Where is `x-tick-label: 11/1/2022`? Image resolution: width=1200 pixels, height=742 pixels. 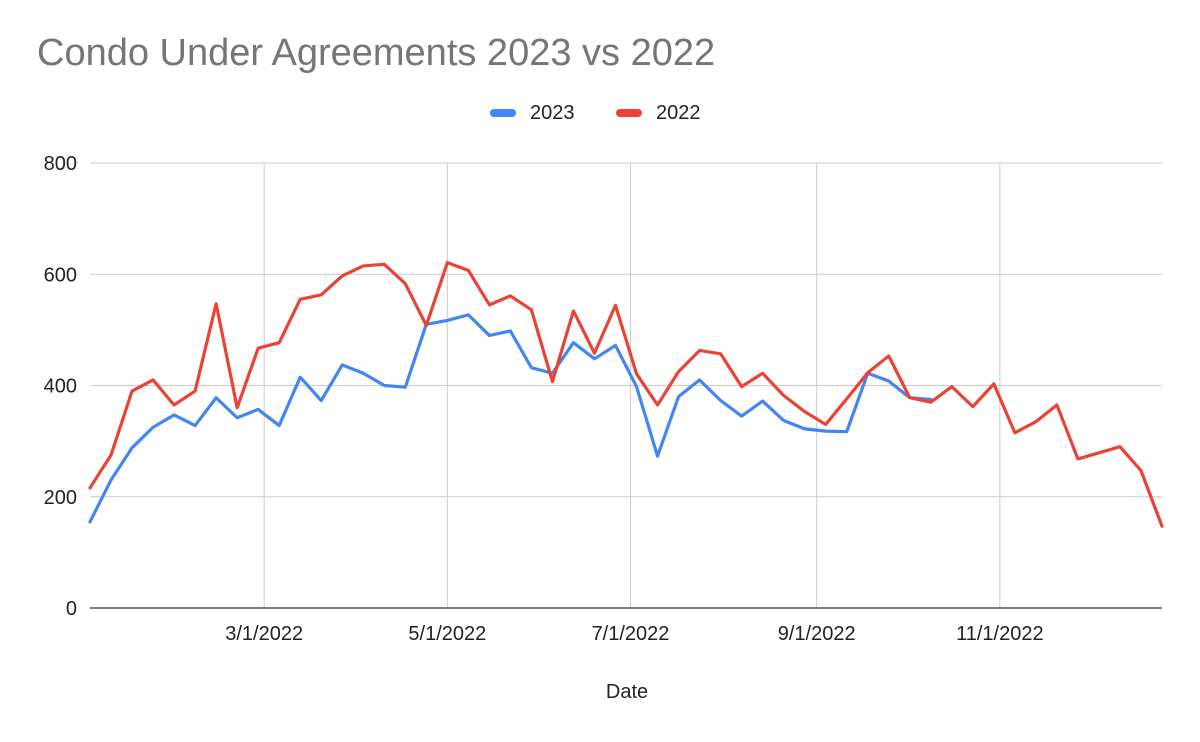 x-tick-label: 11/1/2022 is located at coordinates (1000, 634).